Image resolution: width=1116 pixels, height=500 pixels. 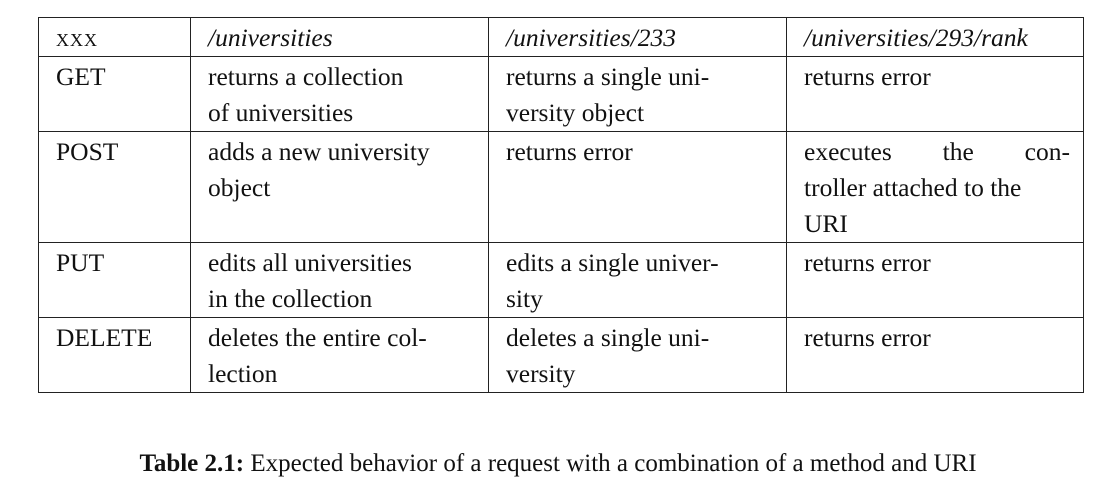 I want to click on method-cell: PUT, so click(x=114, y=280).